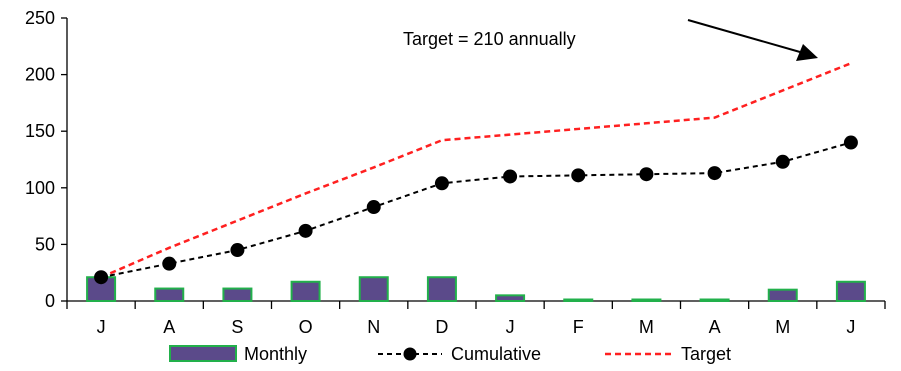 This screenshot has width=901, height=371. Describe the element at coordinates (441, 327) in the screenshot. I see `x-tick-label: D` at that location.